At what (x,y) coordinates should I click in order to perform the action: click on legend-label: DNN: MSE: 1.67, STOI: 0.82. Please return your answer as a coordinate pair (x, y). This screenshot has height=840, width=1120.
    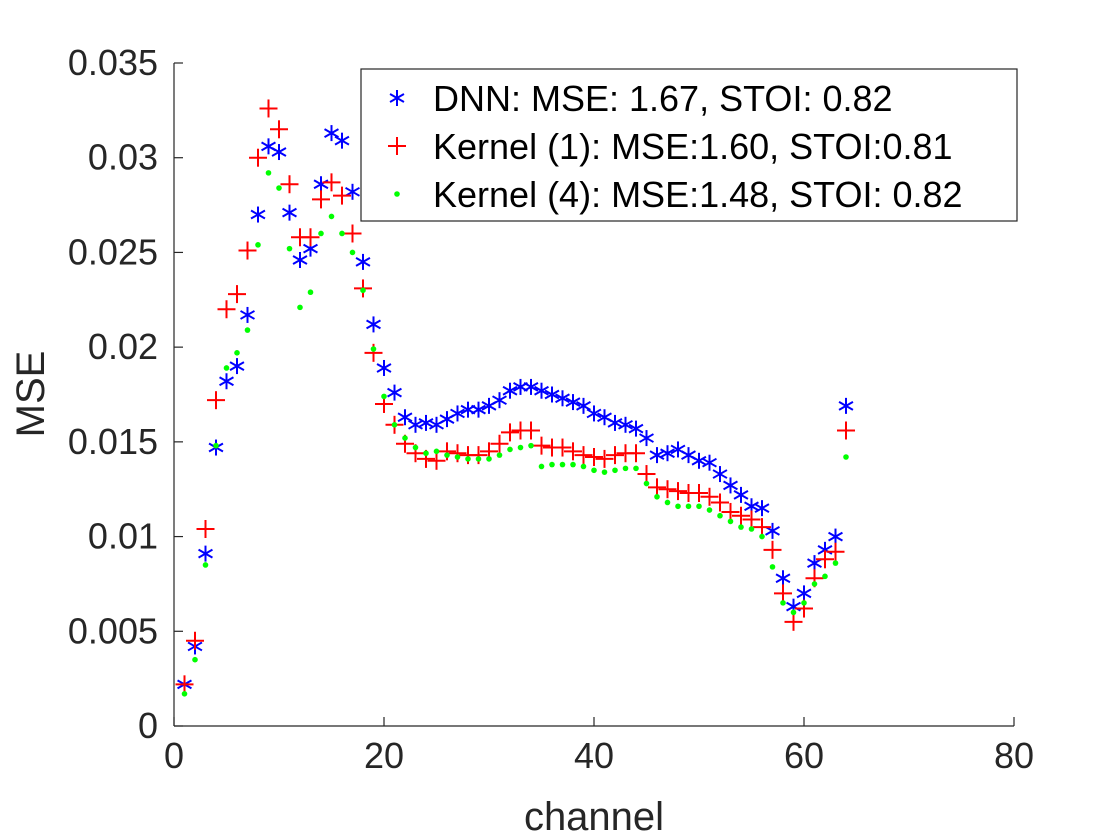
    Looking at the image, I should click on (663, 98).